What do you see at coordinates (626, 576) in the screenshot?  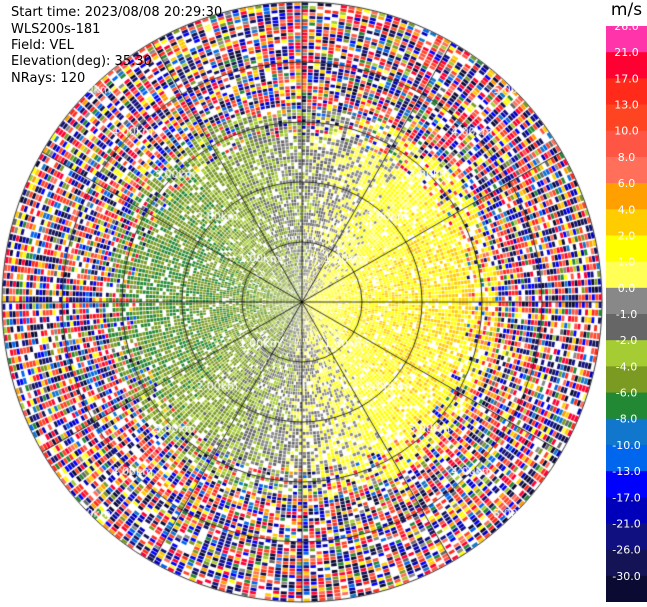 I see `colorbar-tick-label: -30.0` at bounding box center [626, 576].